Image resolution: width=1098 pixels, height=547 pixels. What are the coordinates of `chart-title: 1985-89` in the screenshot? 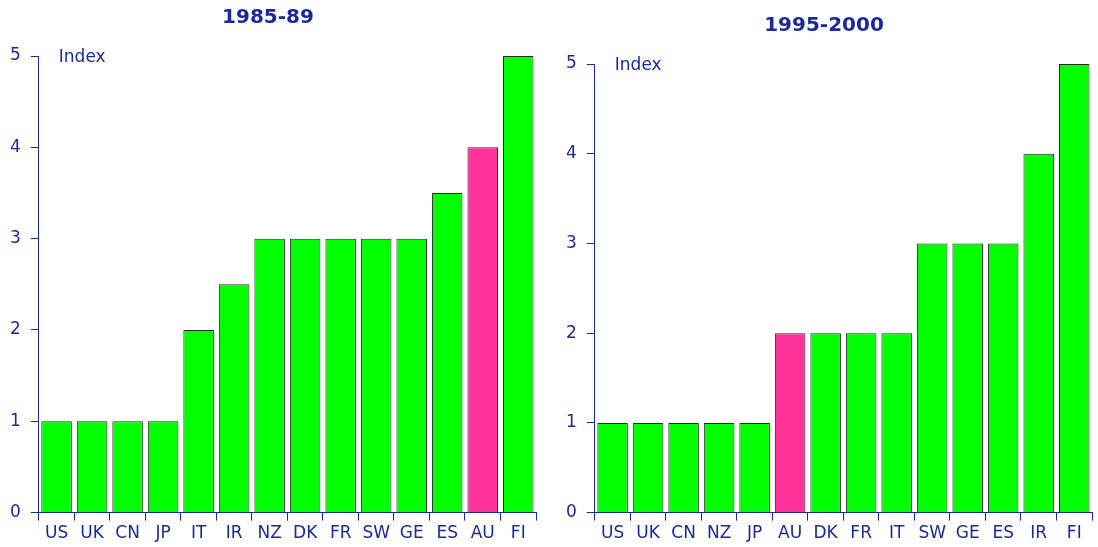 It's located at (268, 16).